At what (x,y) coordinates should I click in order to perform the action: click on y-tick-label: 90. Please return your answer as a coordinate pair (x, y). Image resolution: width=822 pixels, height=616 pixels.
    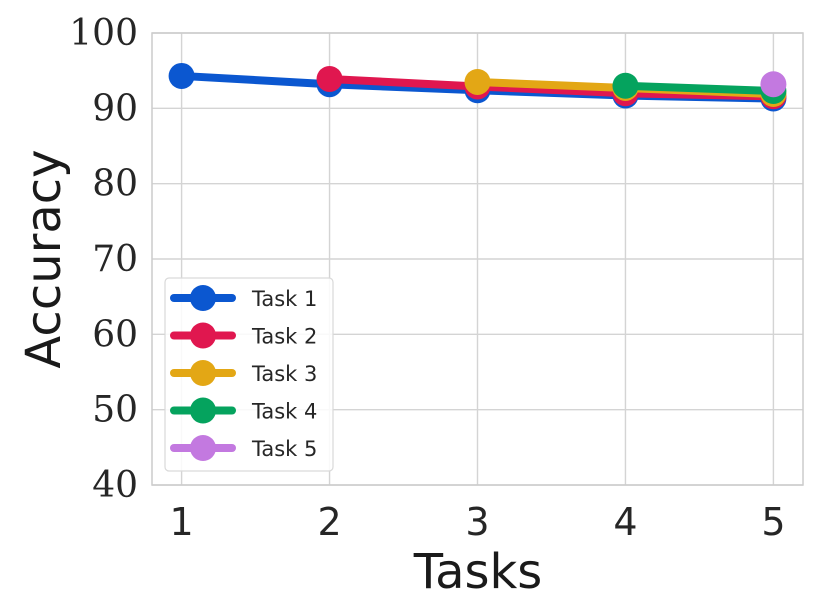
    Looking at the image, I should click on (115, 108).